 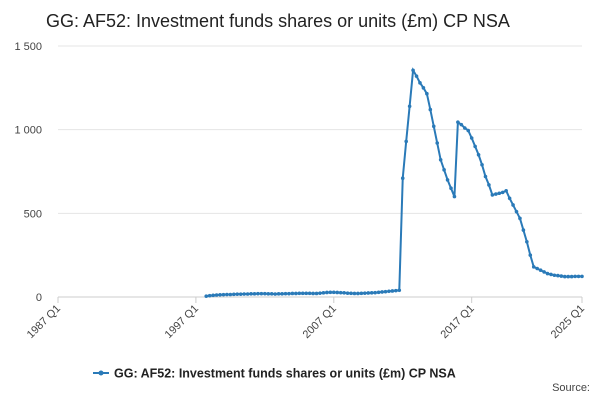 I want to click on x-tick-label: 2017 Q1, so click(x=457, y=322).